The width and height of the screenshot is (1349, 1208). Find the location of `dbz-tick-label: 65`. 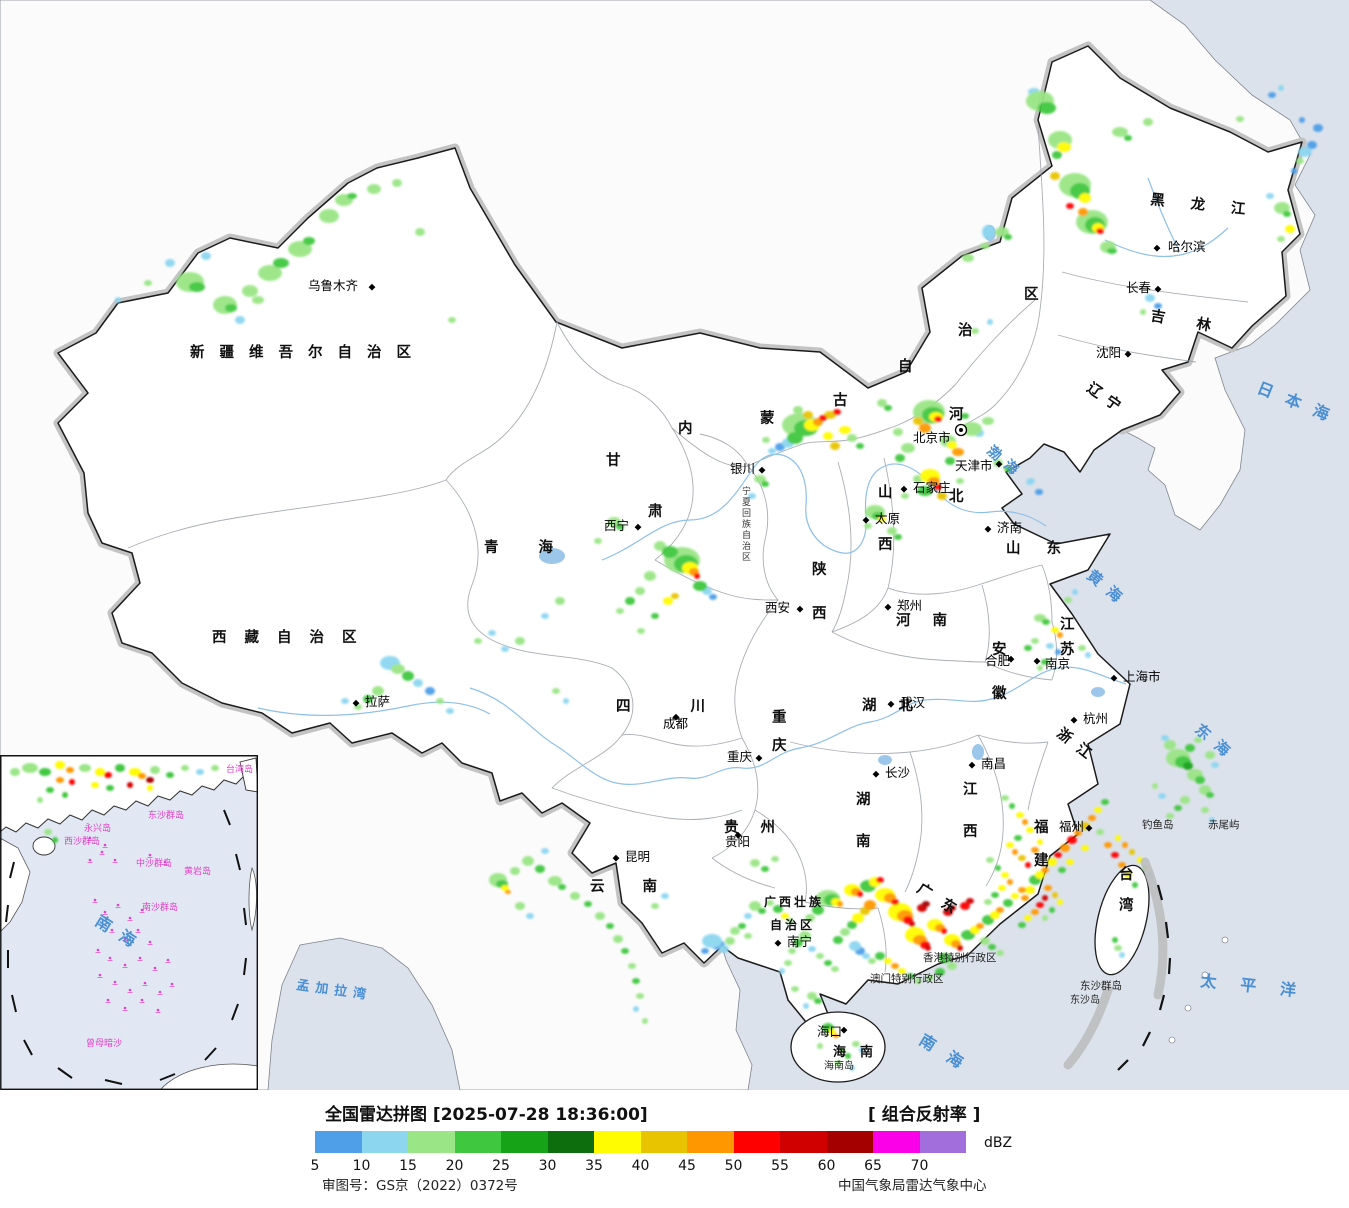

dbz-tick-label: 65 is located at coordinates (873, 1166).